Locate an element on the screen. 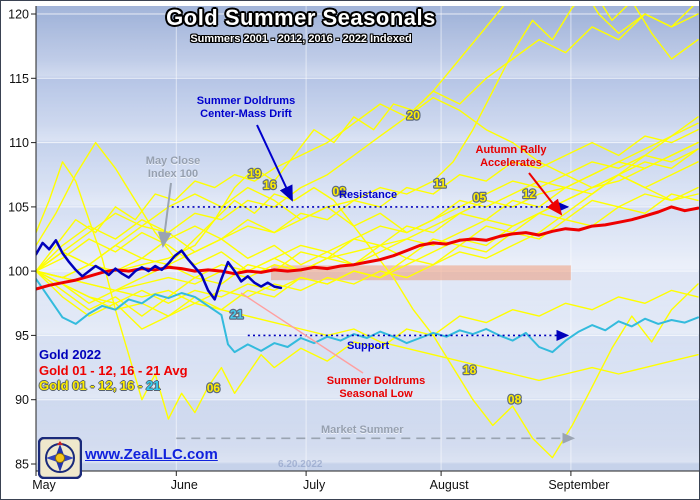 The image size is (700, 500). doldrums-low-note: Summer Doldrums Seasonal Low is located at coordinates (376, 387).